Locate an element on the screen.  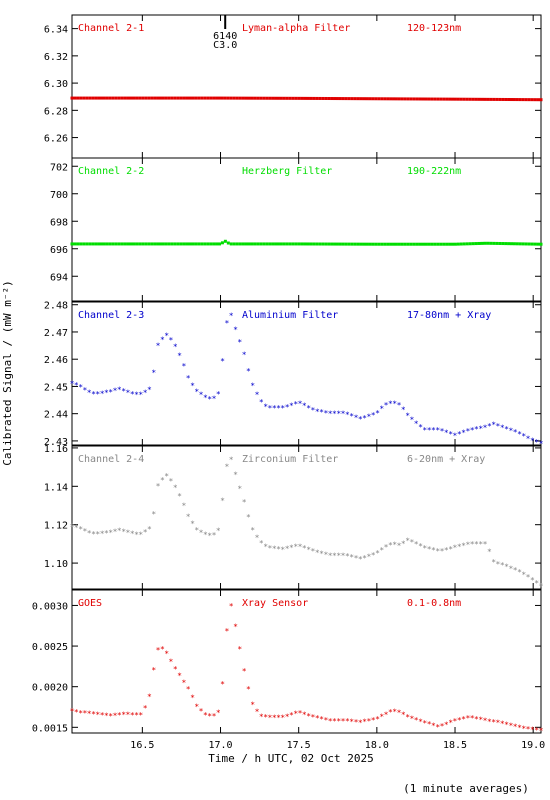
y-tick-label: 2.47 is located at coordinates (56, 333).